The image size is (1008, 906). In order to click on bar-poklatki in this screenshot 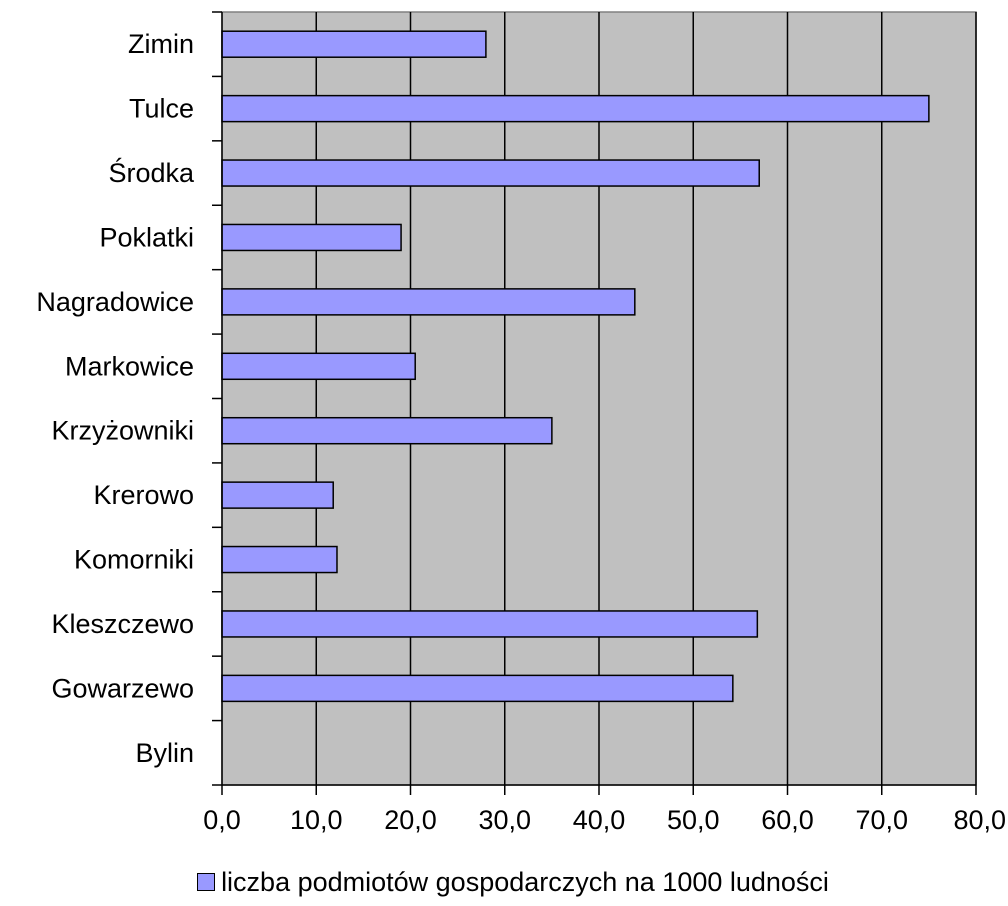, I will do `click(311, 237)`.